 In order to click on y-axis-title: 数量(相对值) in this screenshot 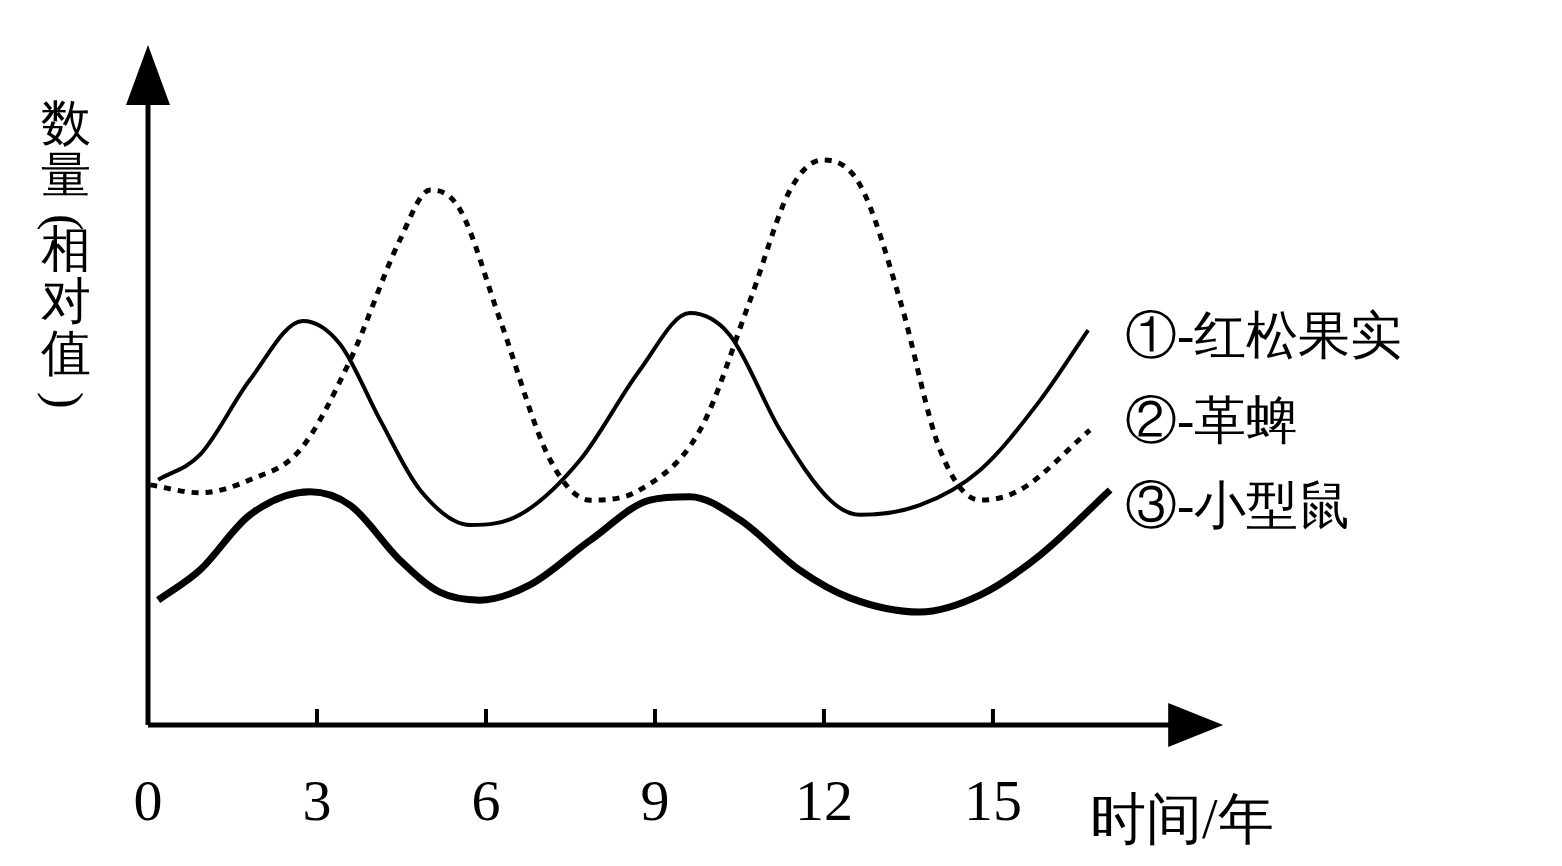, I will do `click(64, 252)`.